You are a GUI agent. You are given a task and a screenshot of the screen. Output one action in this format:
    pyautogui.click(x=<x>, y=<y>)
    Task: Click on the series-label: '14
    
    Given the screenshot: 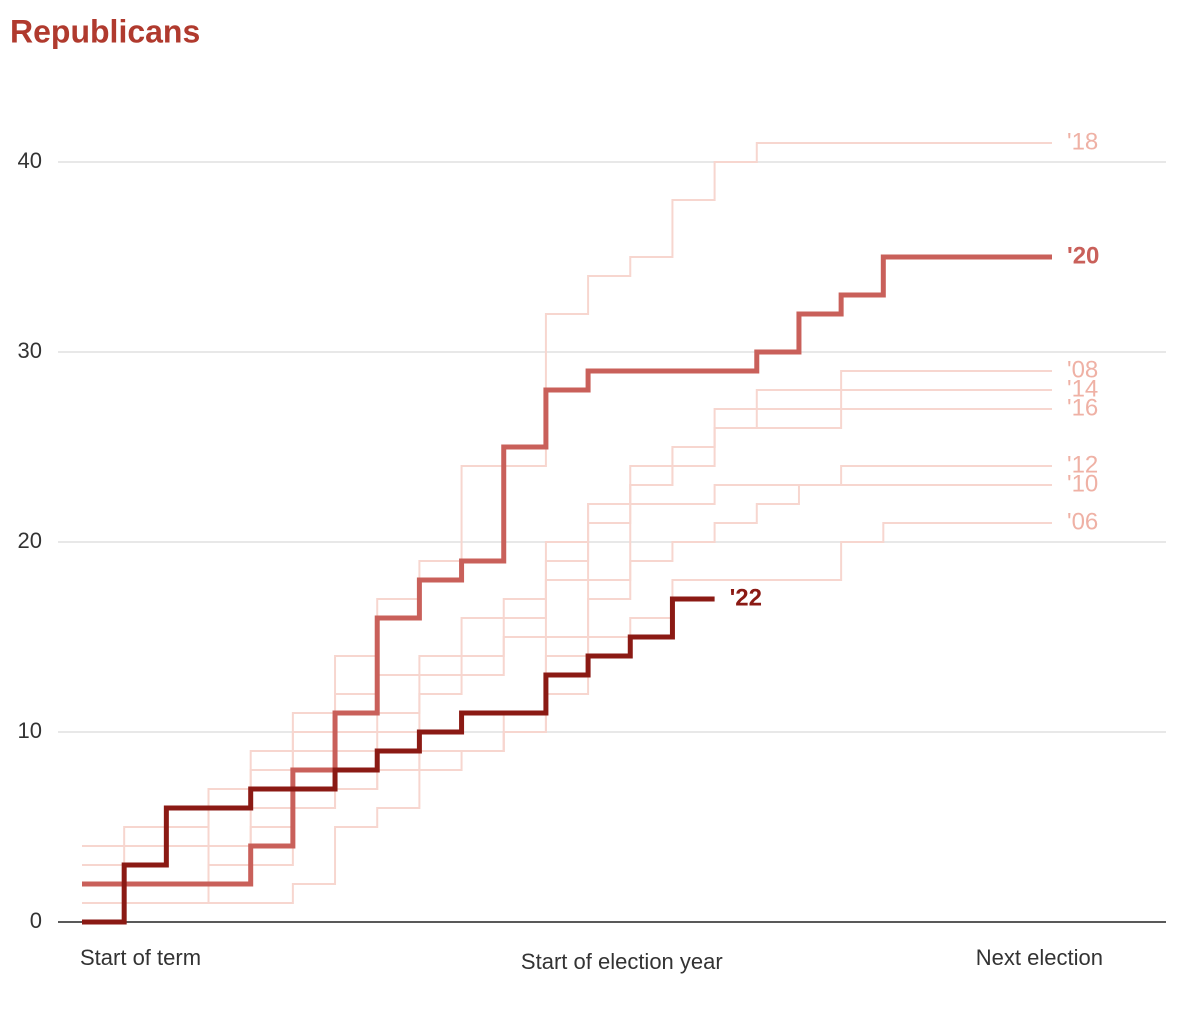 What is the action you would take?
    pyautogui.click(x=1082, y=388)
    